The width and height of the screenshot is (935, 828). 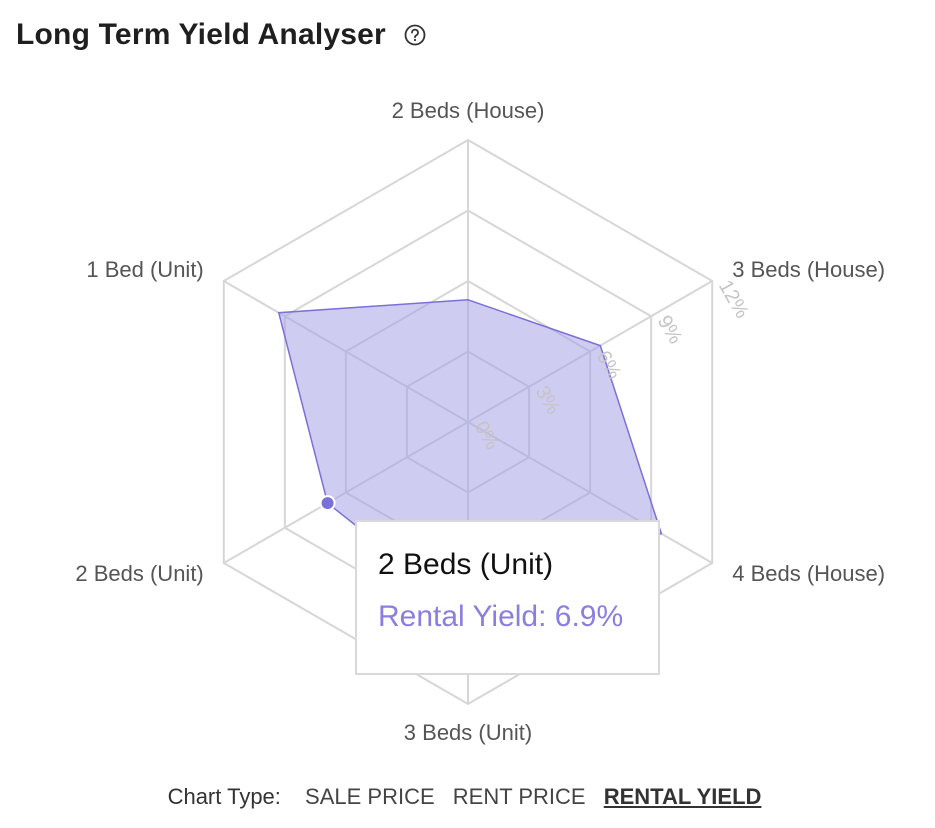 I want to click on axis-label: 1 Bed (Unit), so click(x=144, y=269).